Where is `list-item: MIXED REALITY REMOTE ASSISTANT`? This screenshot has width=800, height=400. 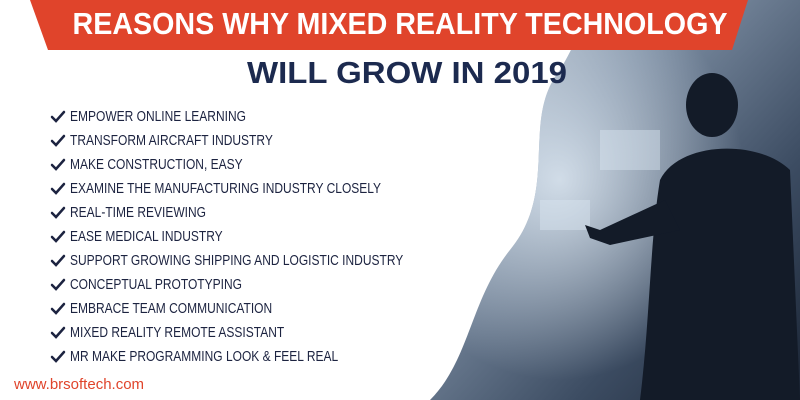 list-item: MIXED REALITY REMOTE ASSISTANT is located at coordinates (177, 332).